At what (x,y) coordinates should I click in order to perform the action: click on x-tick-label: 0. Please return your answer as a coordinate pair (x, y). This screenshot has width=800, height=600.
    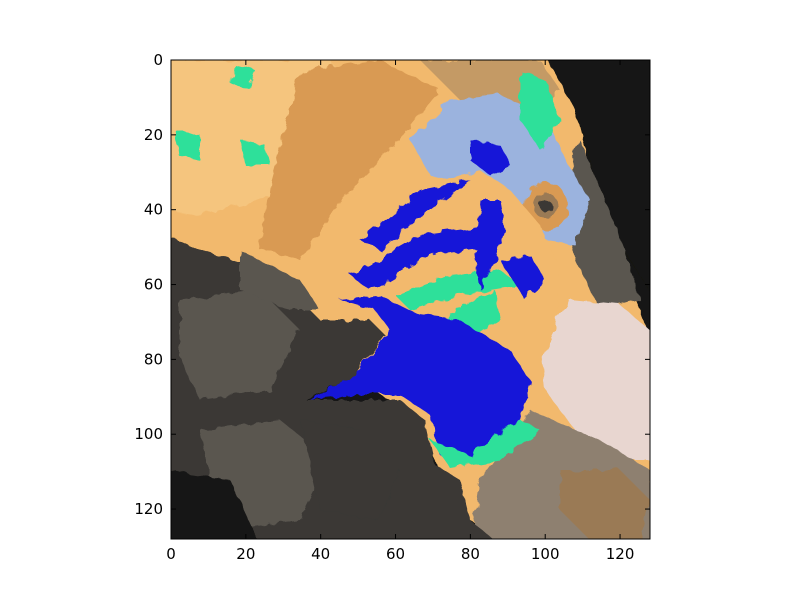
    Looking at the image, I should click on (171, 554).